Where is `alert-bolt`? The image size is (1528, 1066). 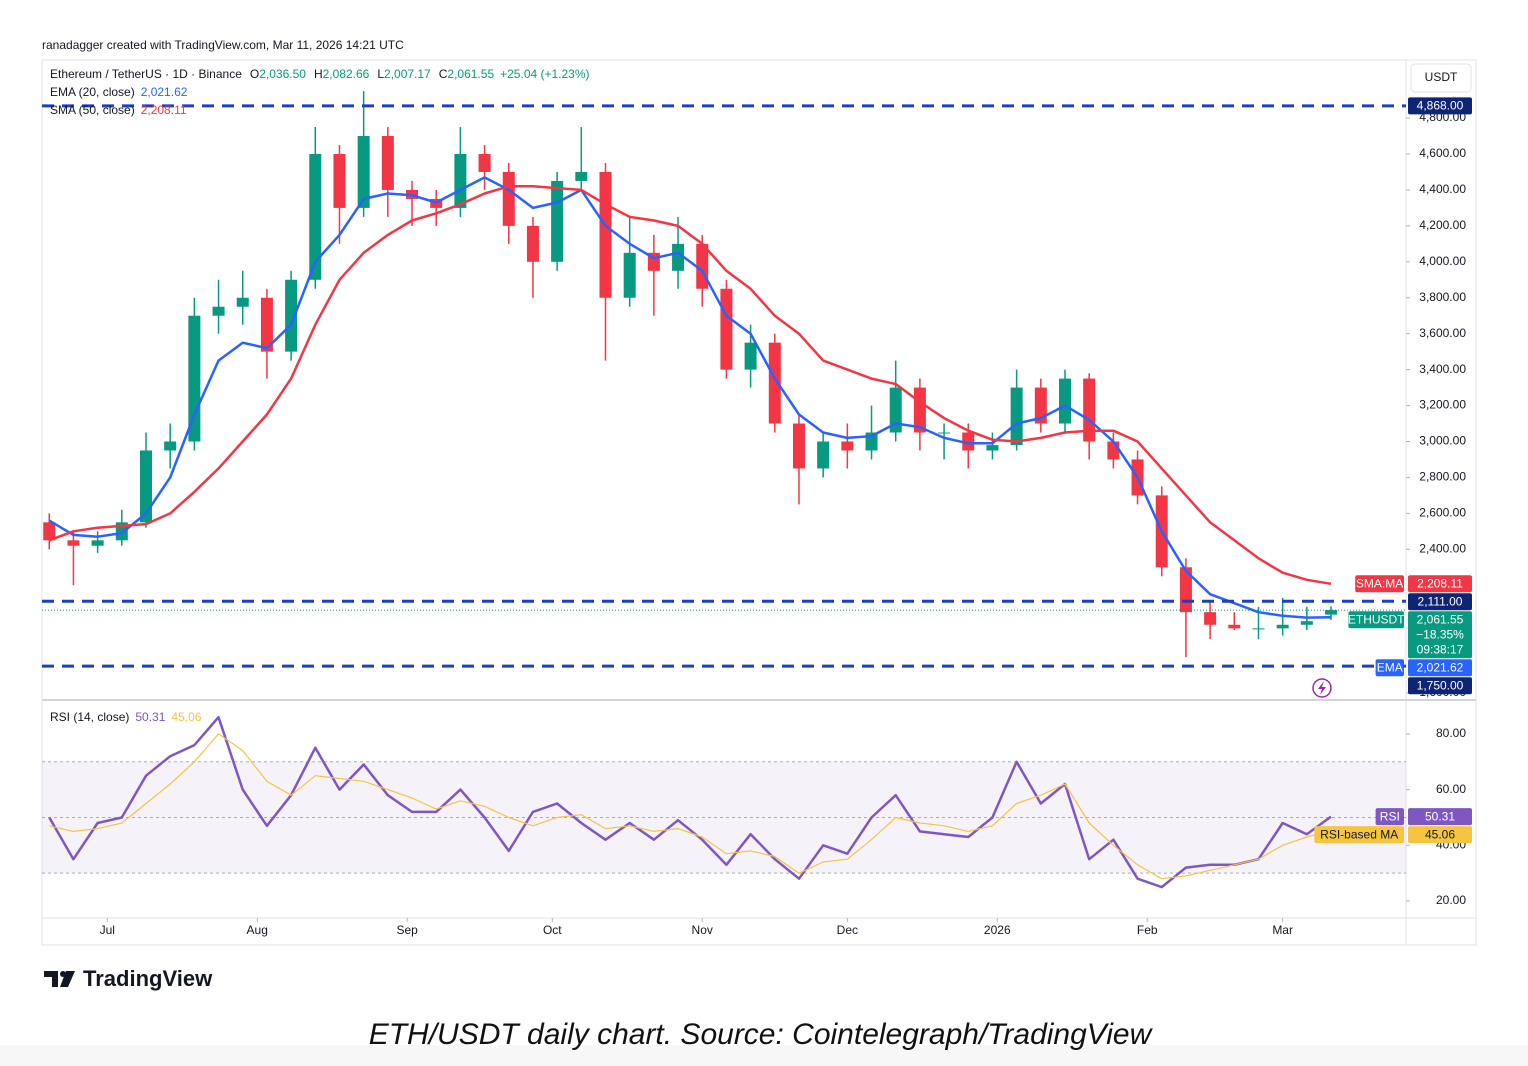 alert-bolt is located at coordinates (1322, 688).